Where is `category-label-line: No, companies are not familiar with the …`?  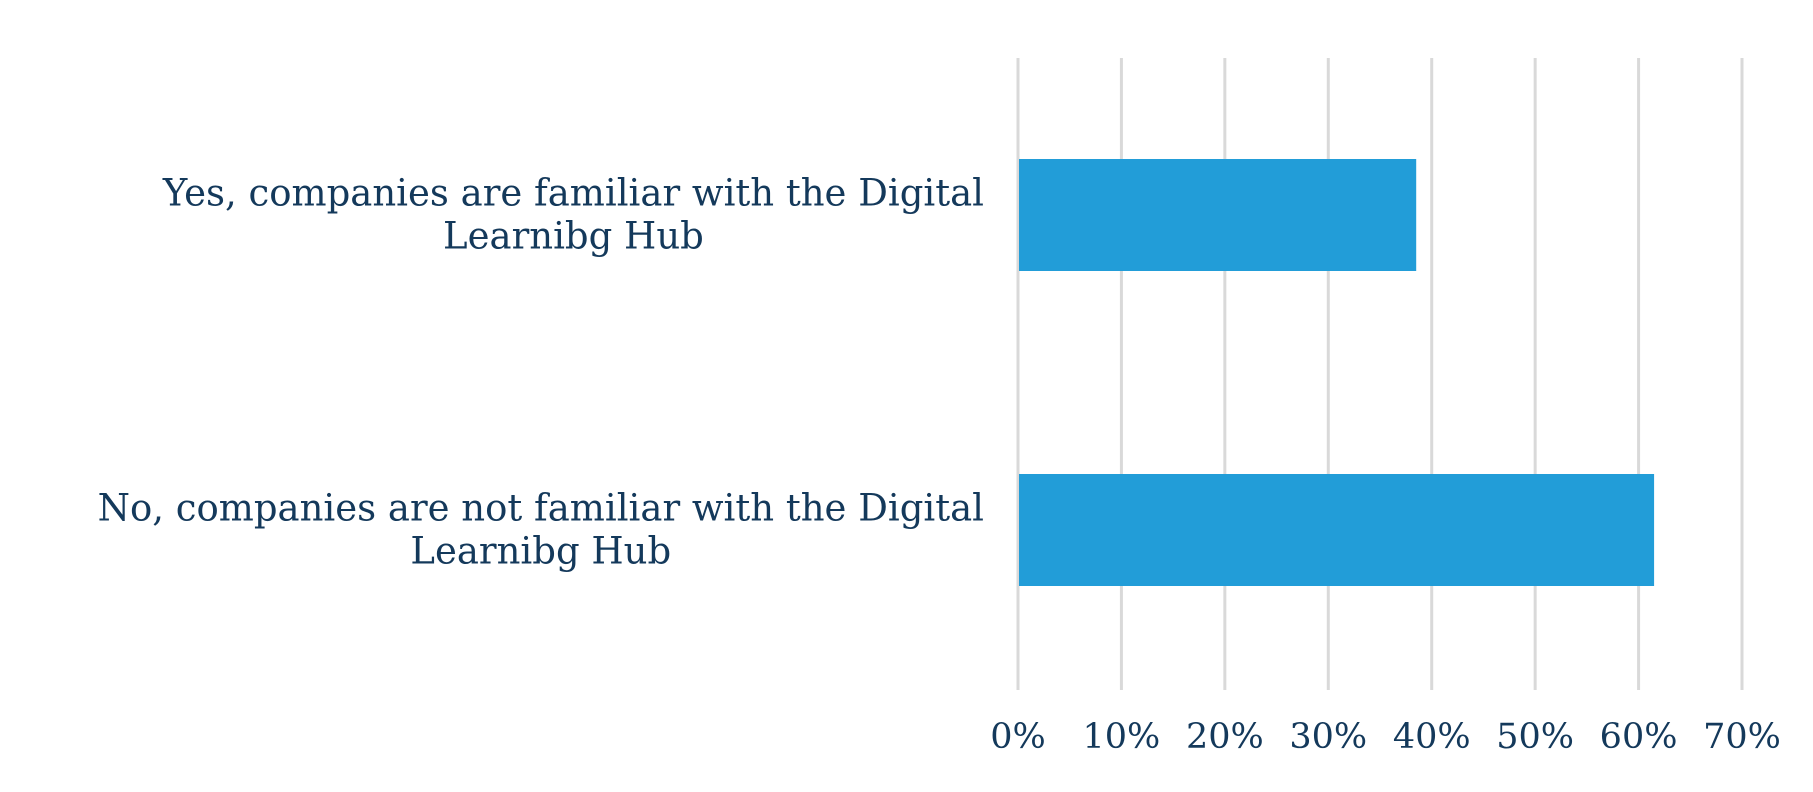
category-label-line: No, companies are not familiar with the … is located at coordinates (541, 508).